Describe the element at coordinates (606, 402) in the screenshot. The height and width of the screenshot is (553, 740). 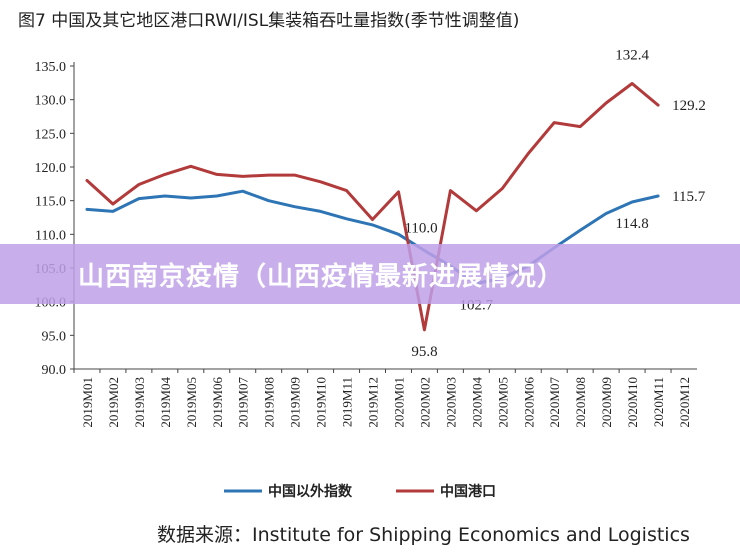
I see `x-tick-label: 2020M09` at that location.